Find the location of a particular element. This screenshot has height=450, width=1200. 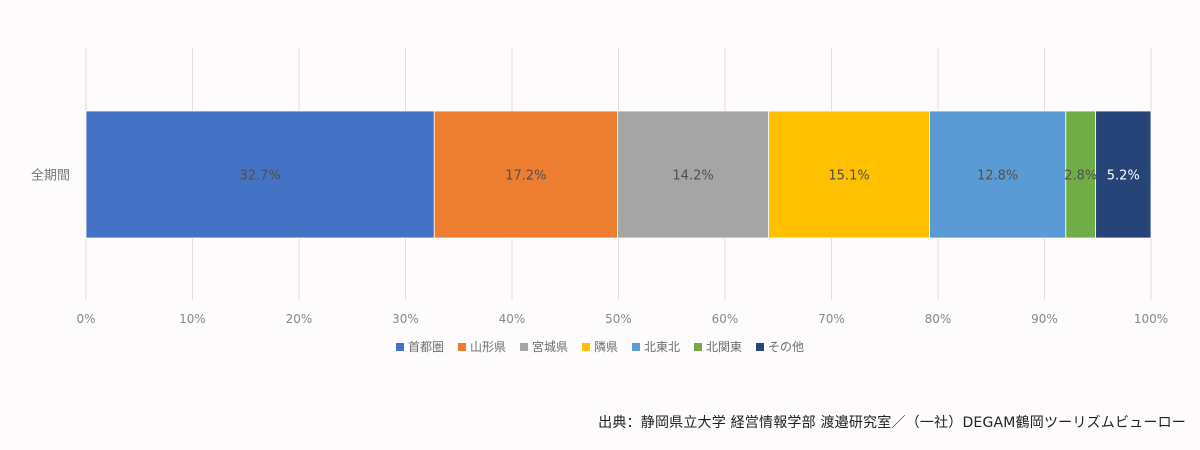

data-label: 12.8% is located at coordinates (997, 176).